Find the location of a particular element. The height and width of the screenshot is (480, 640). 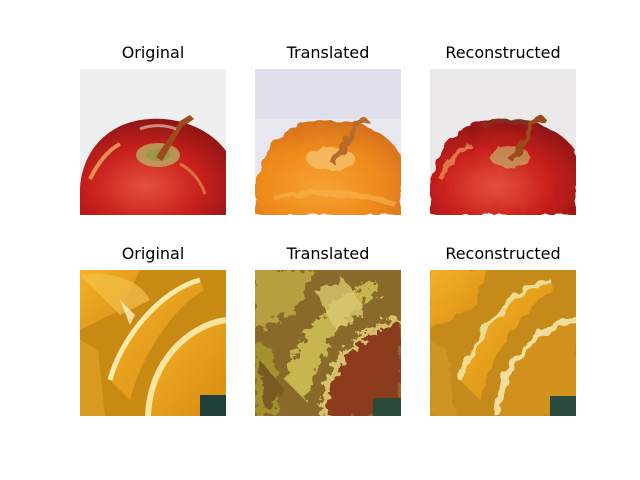

orange-original-image is located at coordinates (153, 343).